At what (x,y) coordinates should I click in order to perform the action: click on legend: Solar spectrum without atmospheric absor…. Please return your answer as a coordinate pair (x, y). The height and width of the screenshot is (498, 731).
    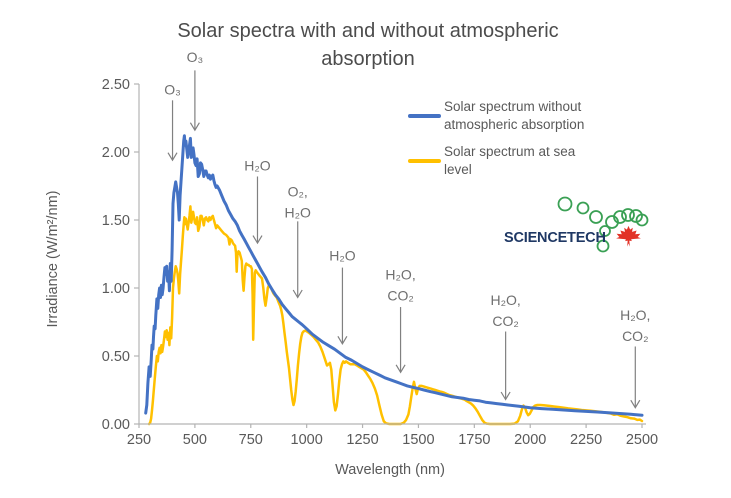
    Looking at the image, I should click on (507, 143).